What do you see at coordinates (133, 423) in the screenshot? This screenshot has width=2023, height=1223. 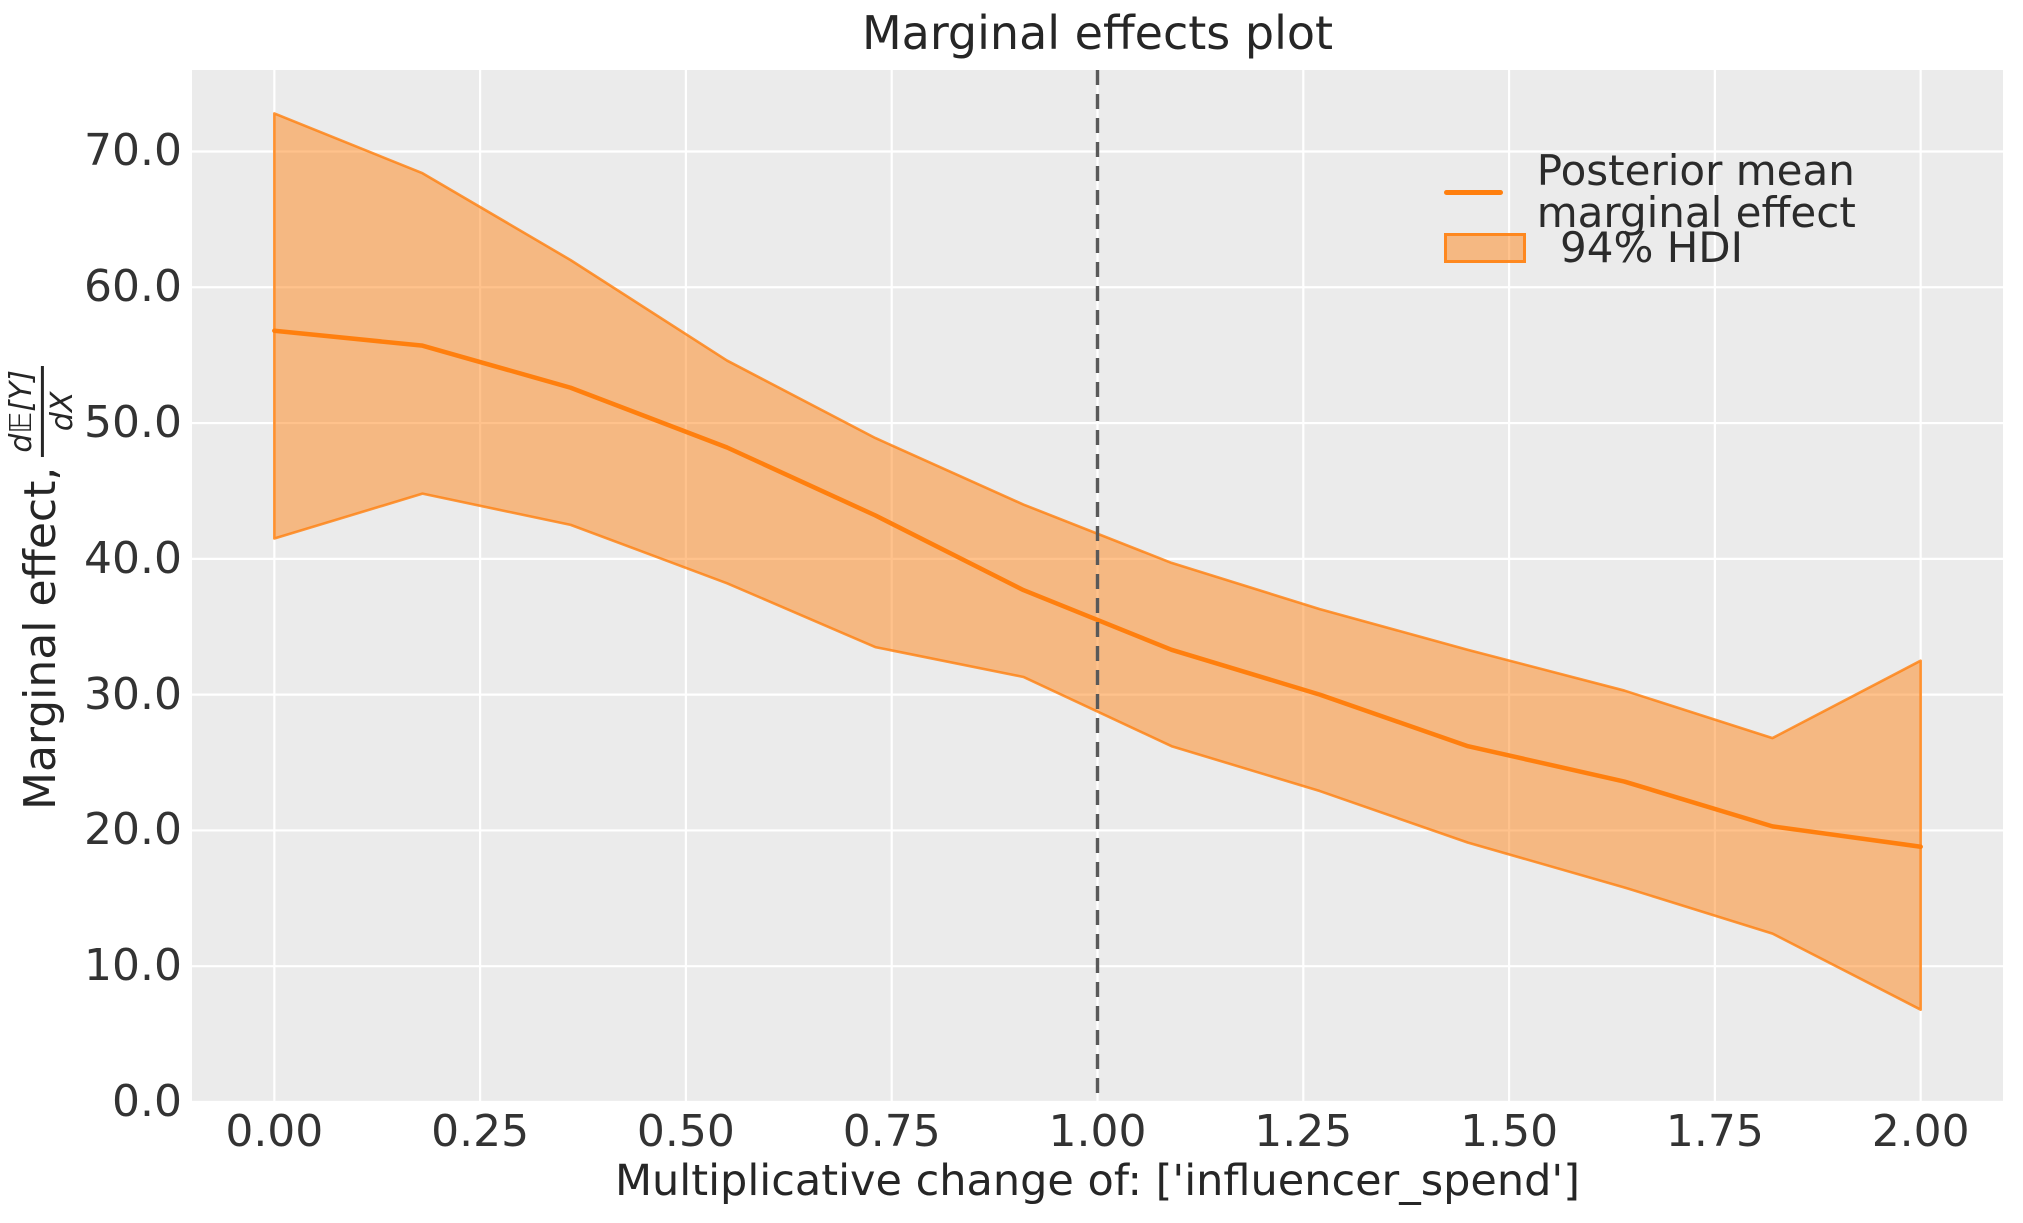 I see `y-tick-label: 50.0` at bounding box center [133, 423].